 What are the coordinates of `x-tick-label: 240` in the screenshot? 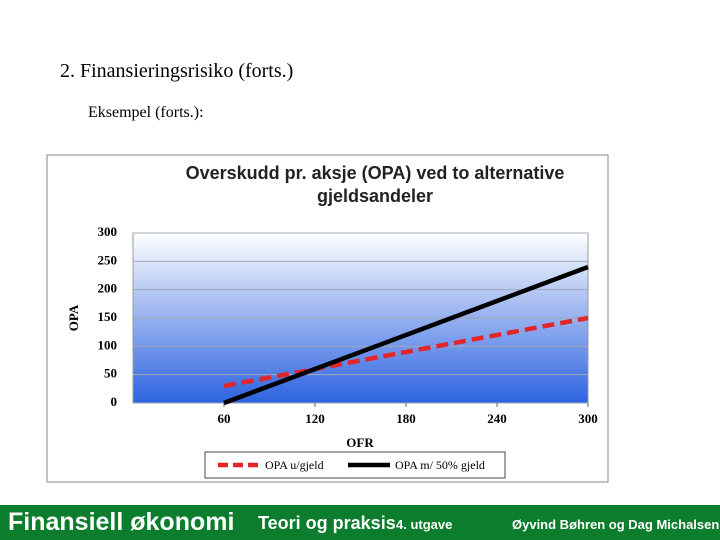 It's located at (497, 418).